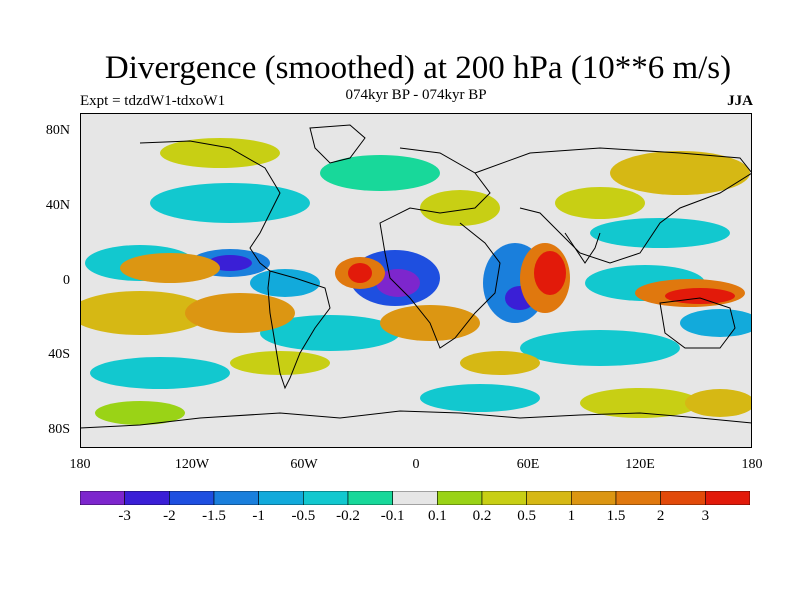  Describe the element at coordinates (348, 516) in the screenshot. I see `colorbar-label: -0.2` at that location.